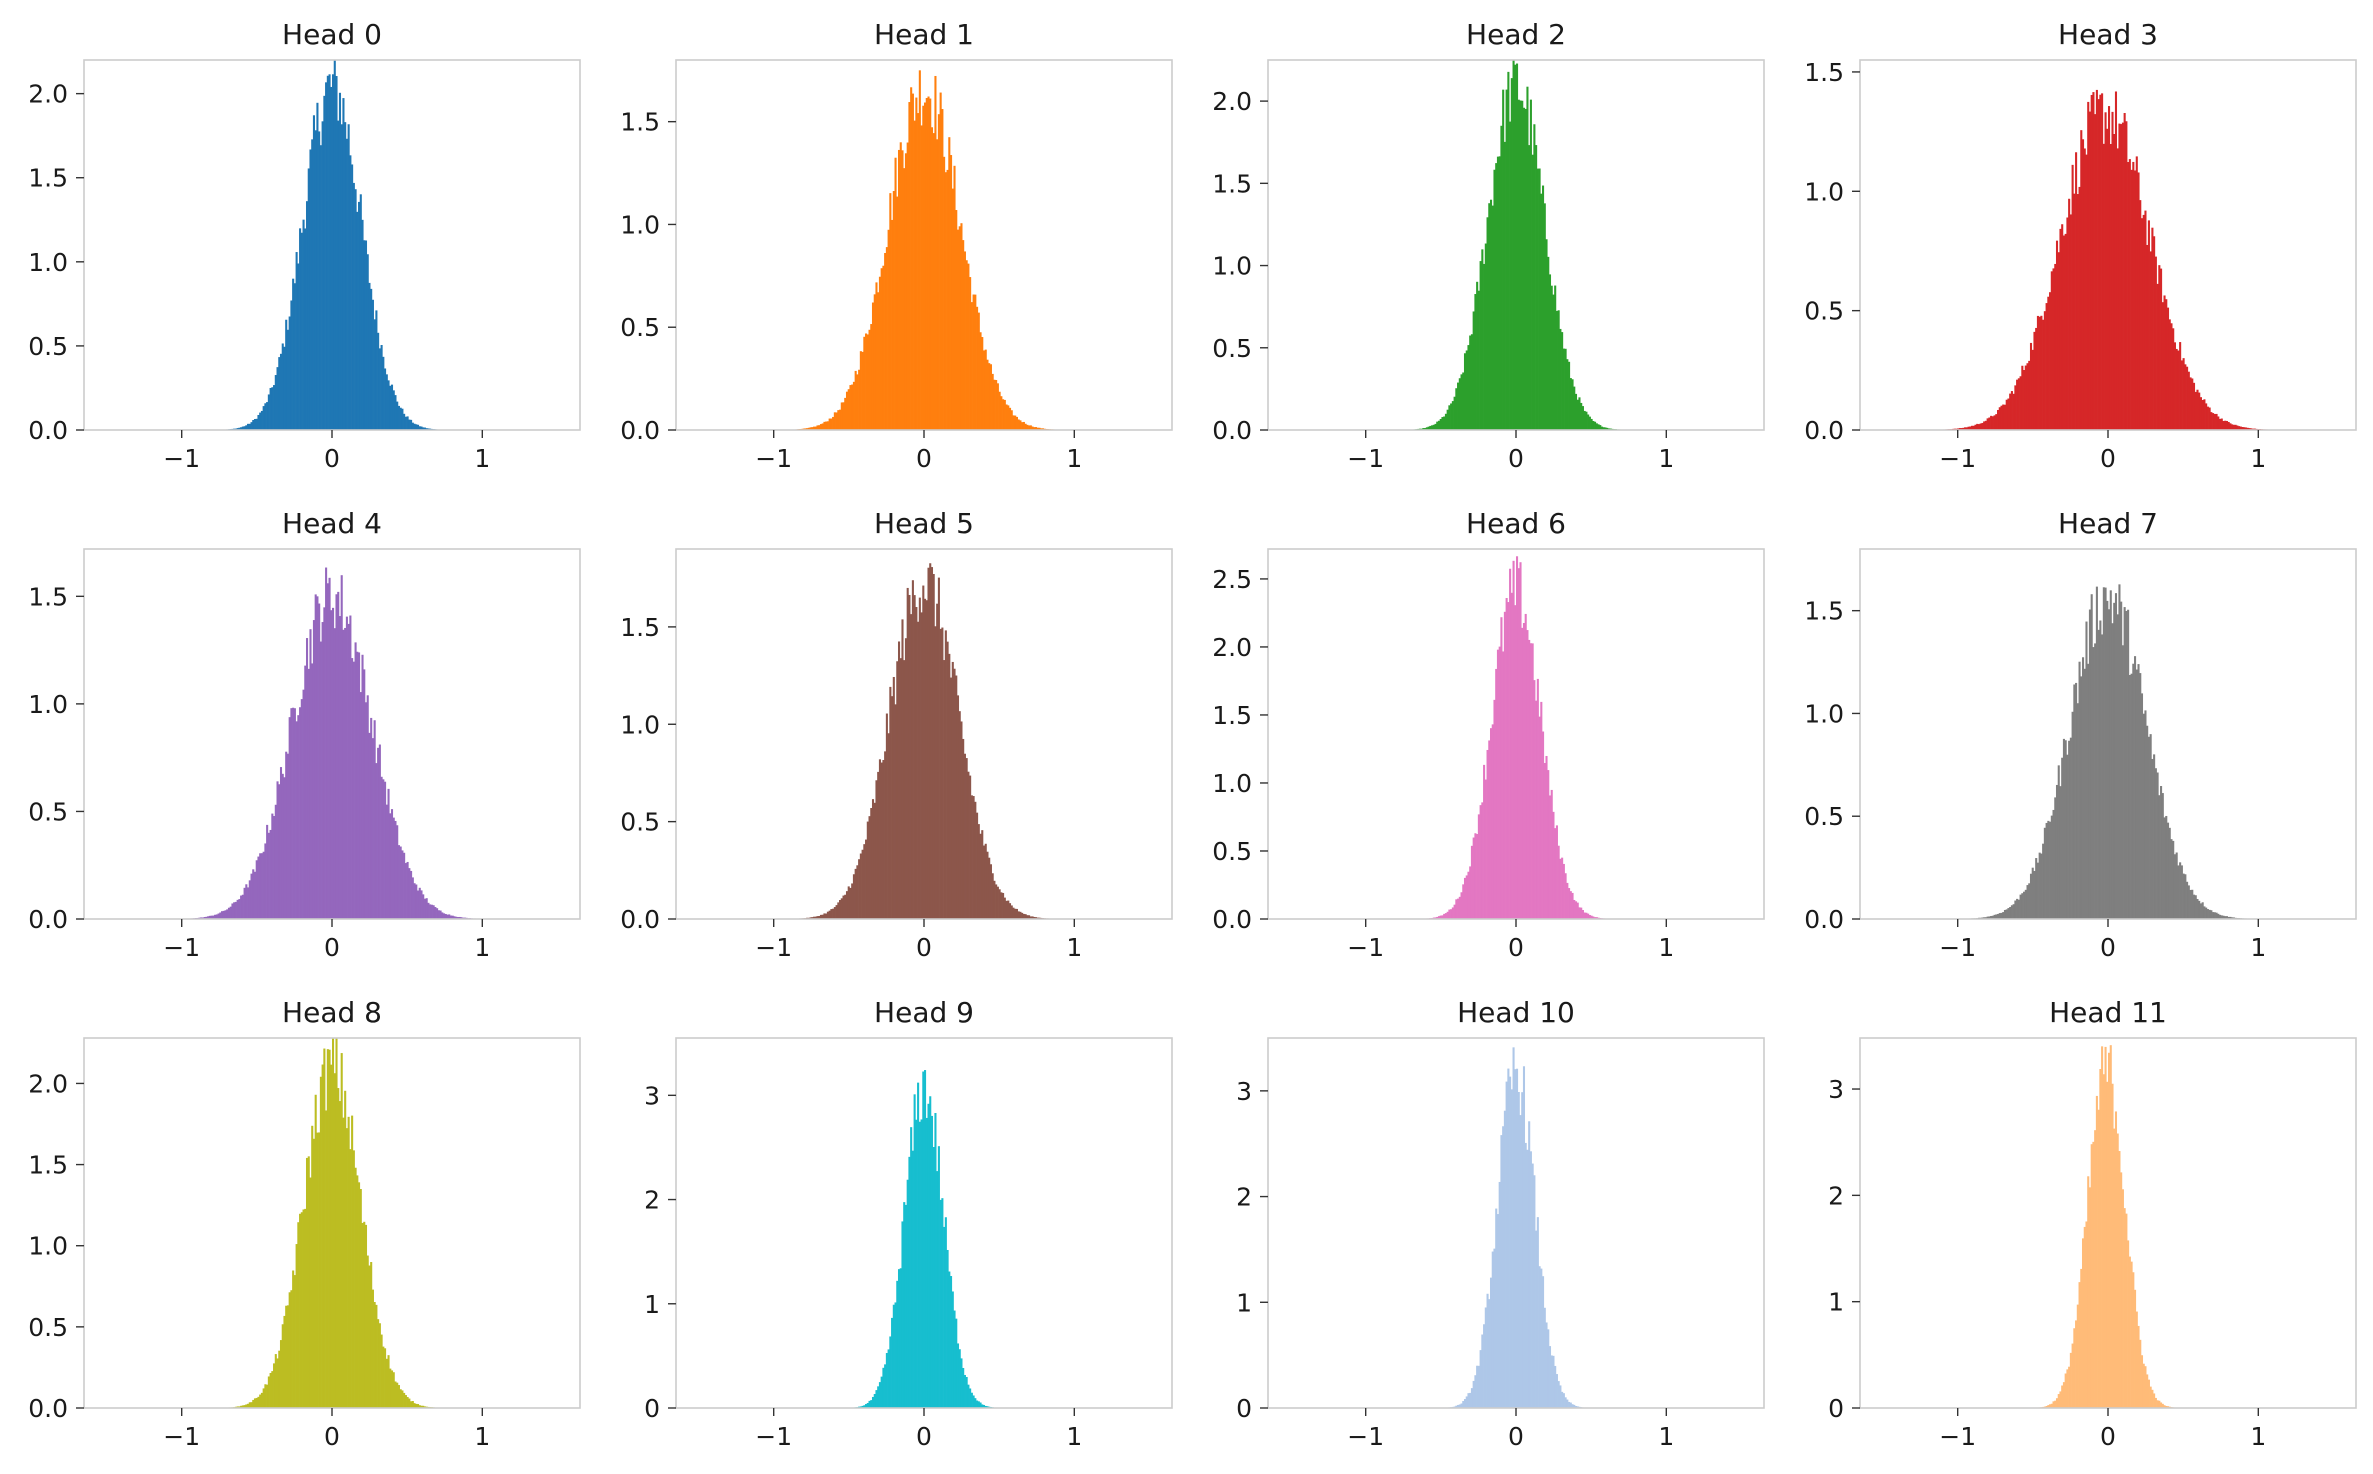 This screenshot has height=1474, width=2373. What do you see at coordinates (1836, 1089) in the screenshot?
I see `y-tick-label: 3` at bounding box center [1836, 1089].